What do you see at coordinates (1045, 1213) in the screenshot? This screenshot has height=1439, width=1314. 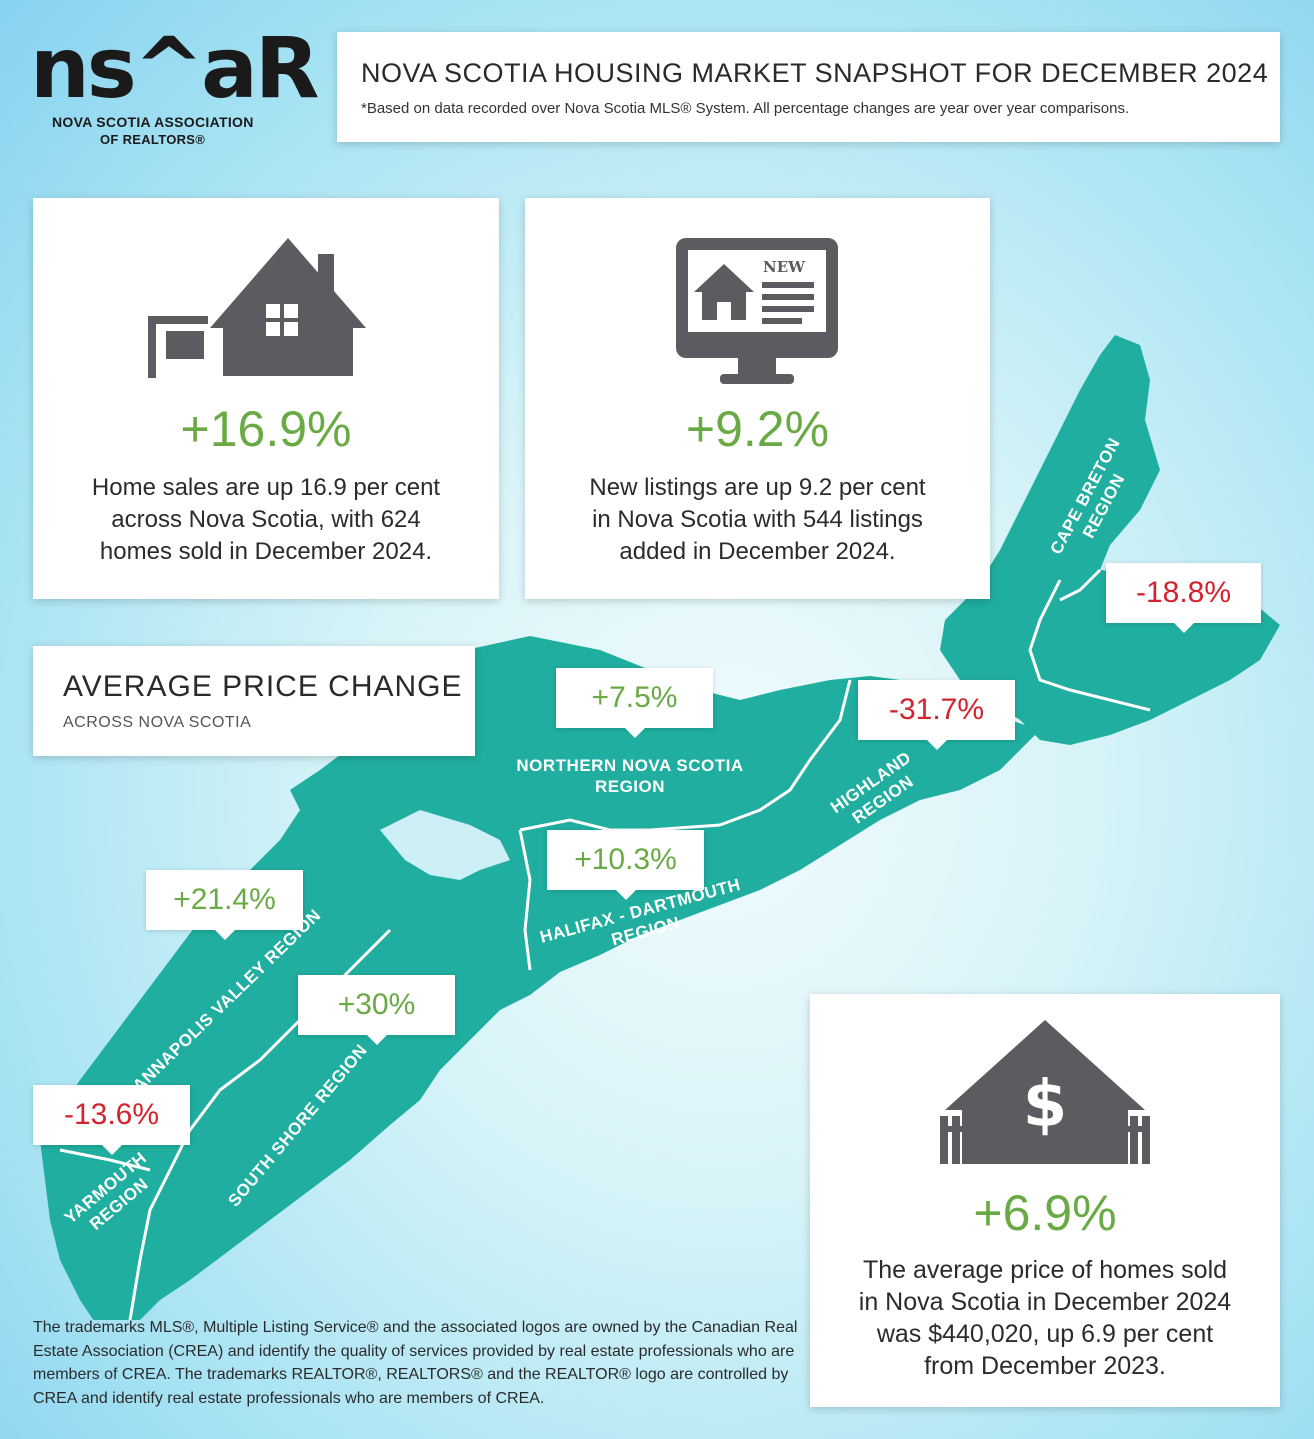 I see `avg-price-percent: +6.9%` at bounding box center [1045, 1213].